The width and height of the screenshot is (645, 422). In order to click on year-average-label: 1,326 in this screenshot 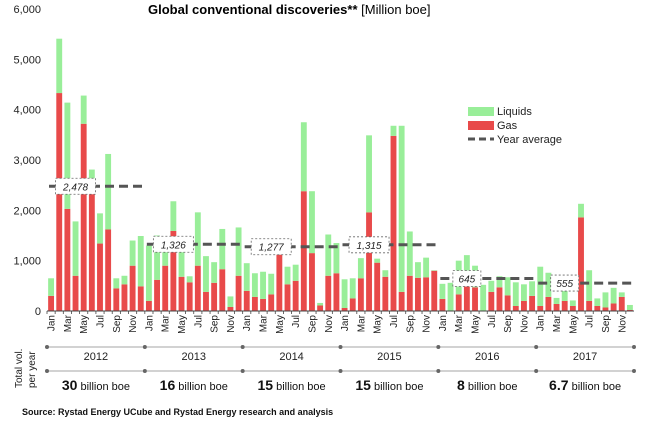, I will do `click(173, 245)`.